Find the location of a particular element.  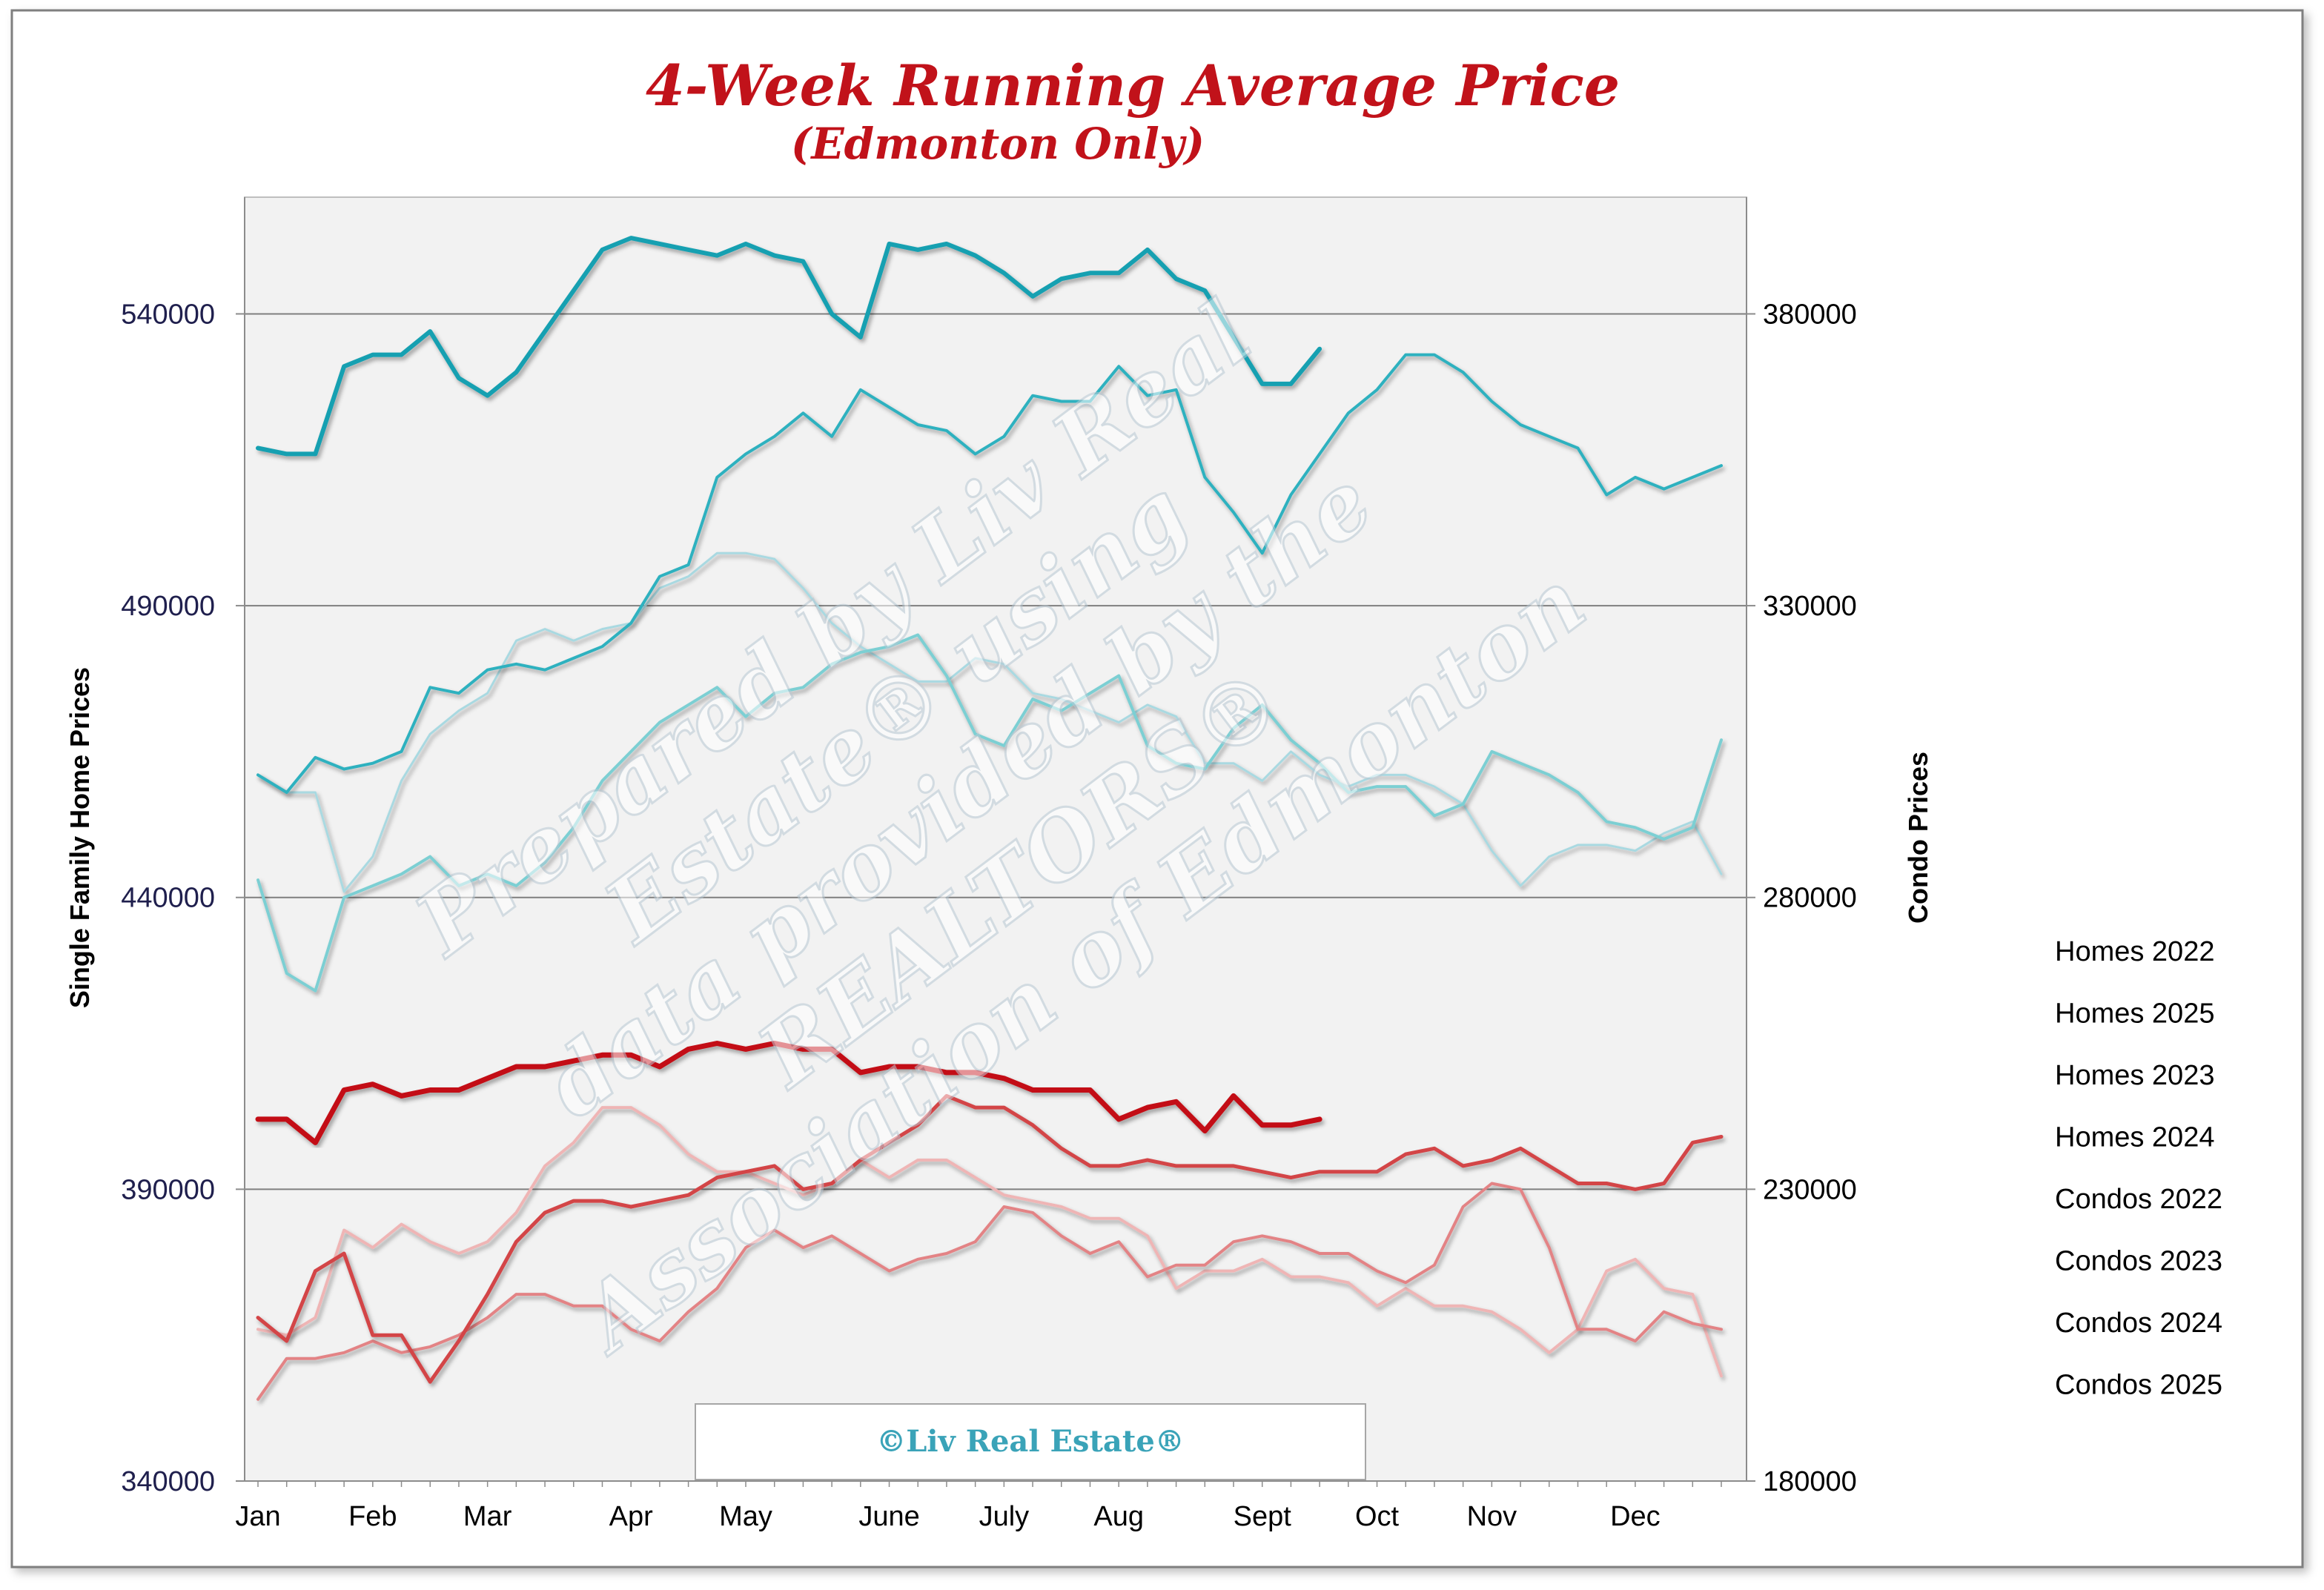

y-right-tick-label: 280000 is located at coordinates (1810, 899).